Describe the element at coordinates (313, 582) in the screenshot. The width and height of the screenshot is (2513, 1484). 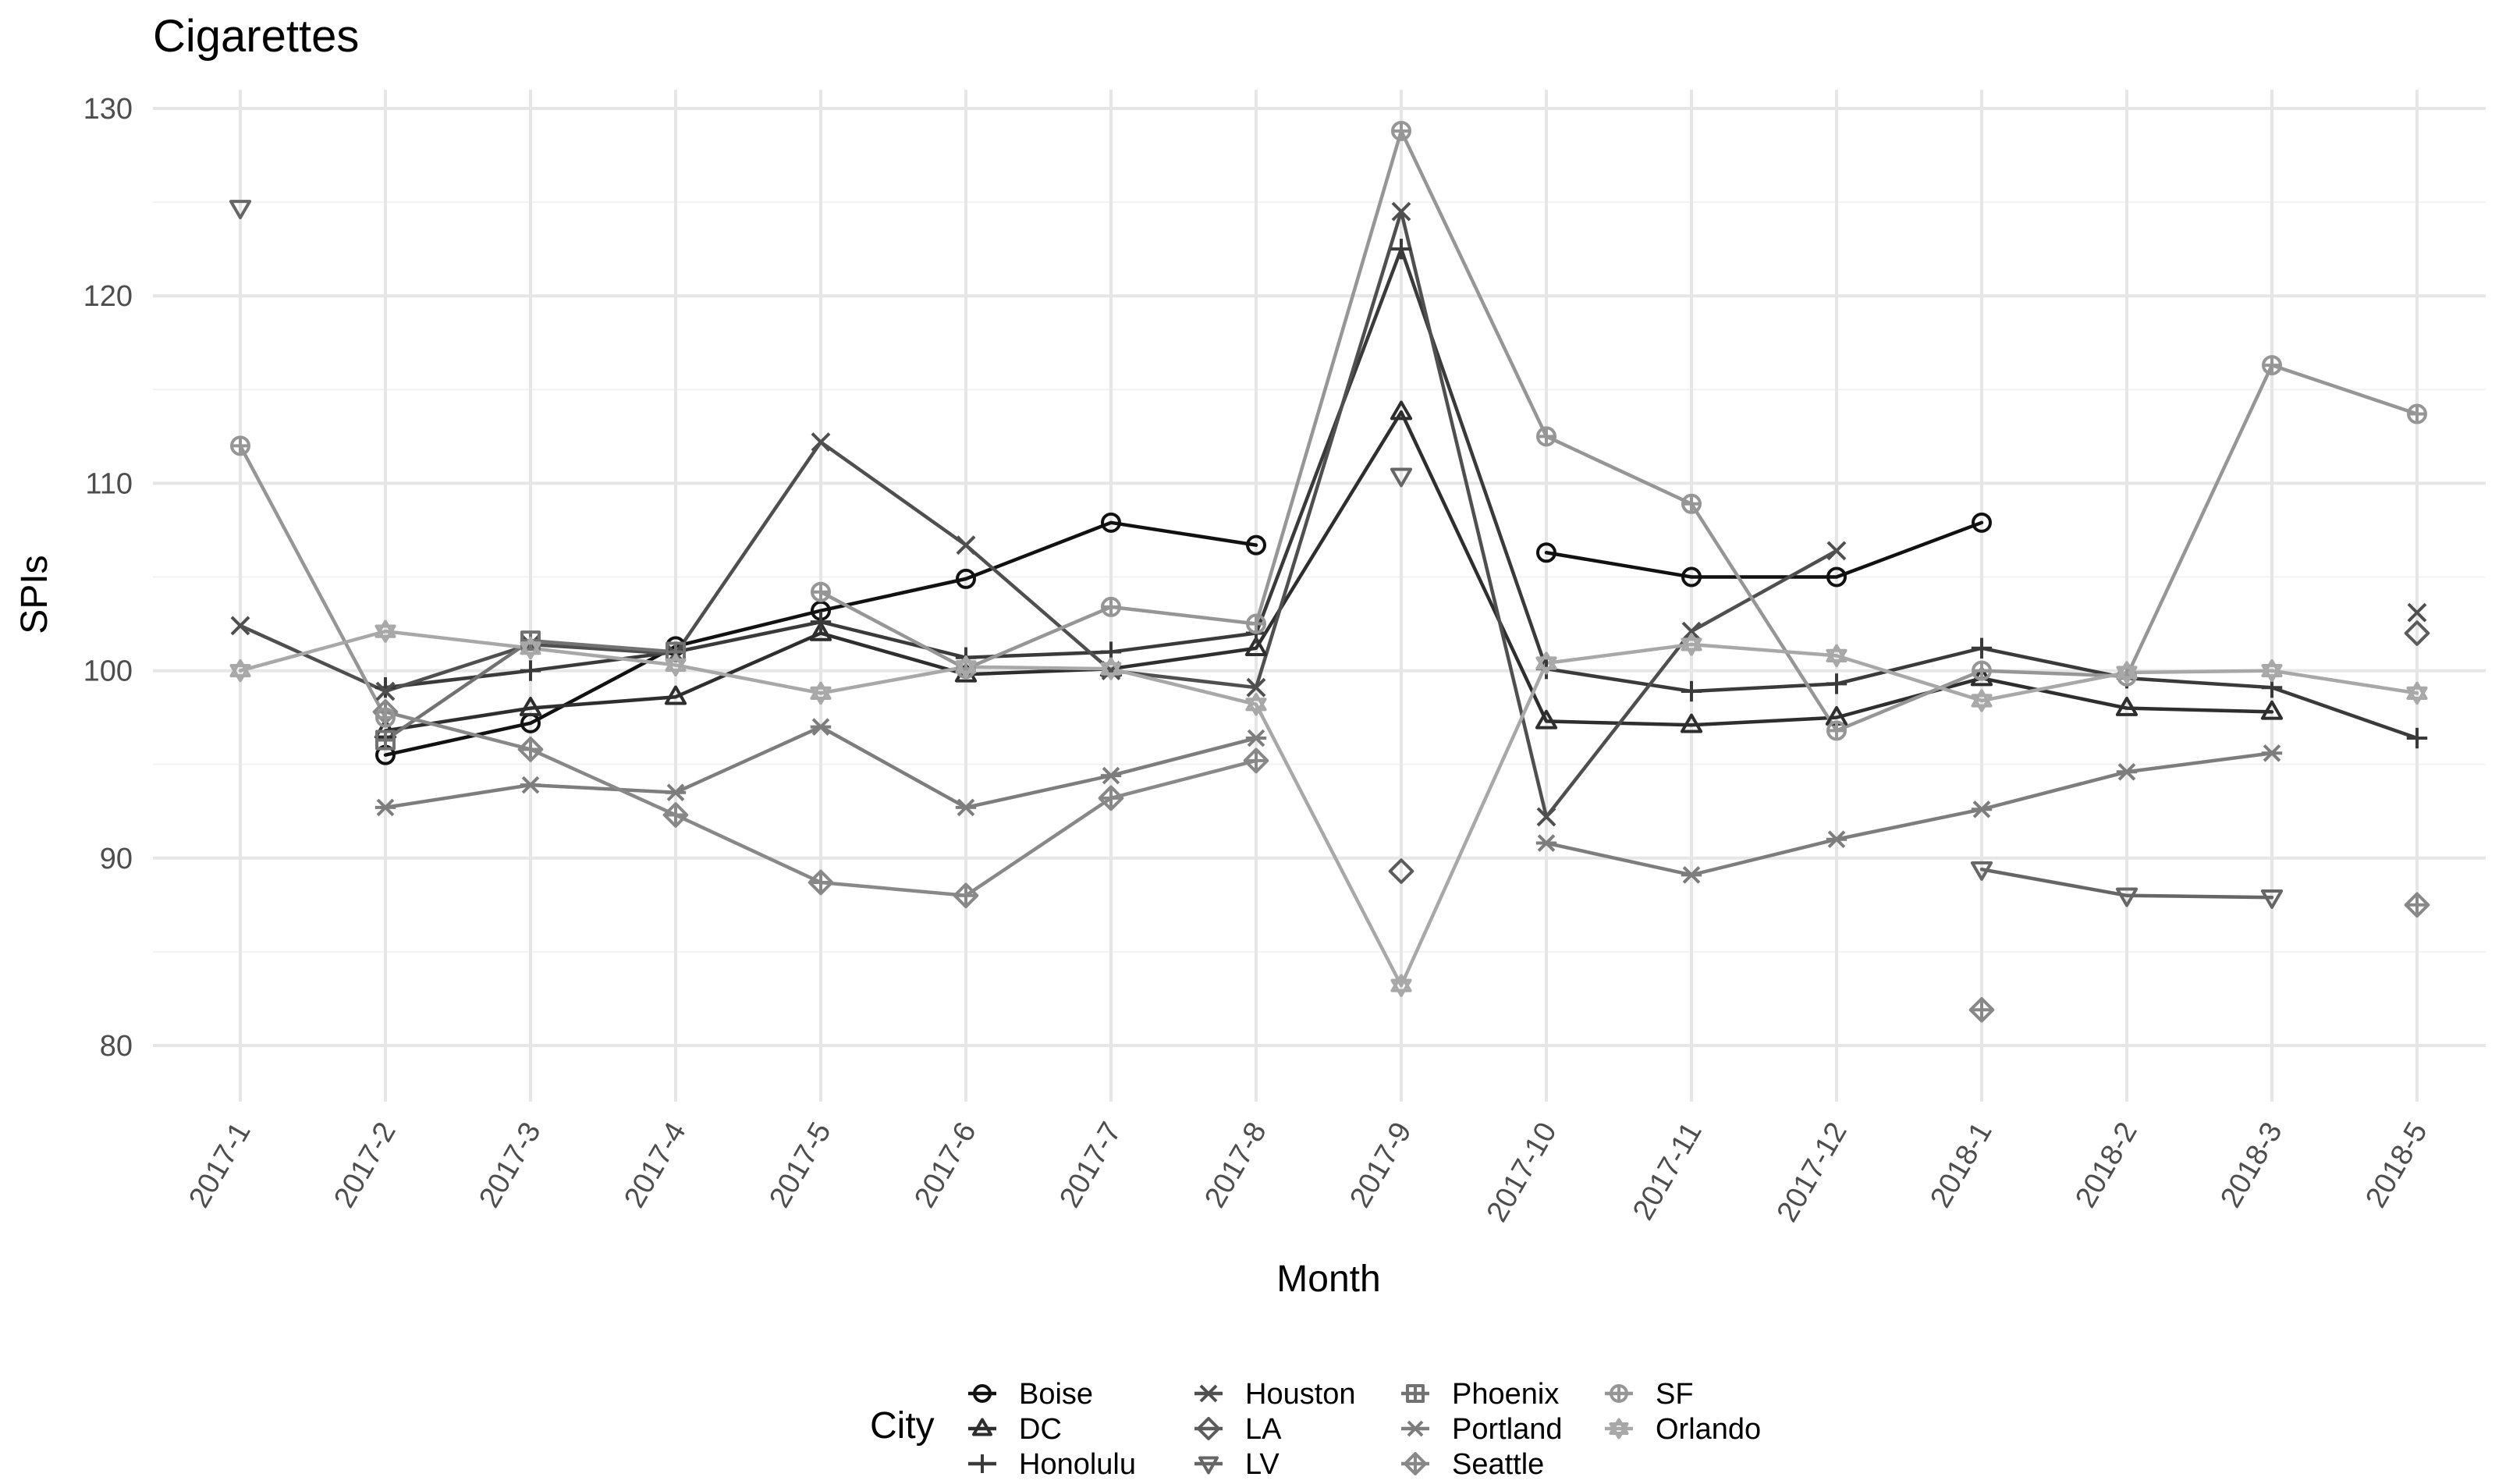
I see `series-line-sf` at that location.